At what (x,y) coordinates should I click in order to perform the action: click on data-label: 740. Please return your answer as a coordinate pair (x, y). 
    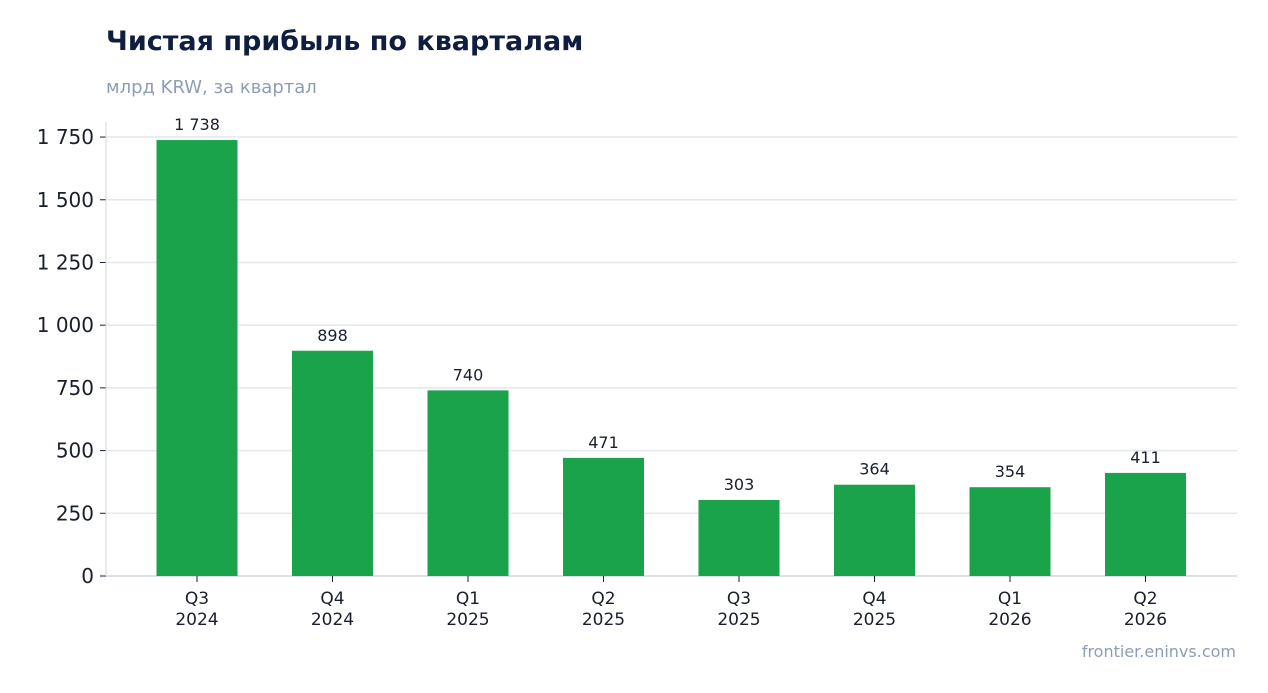
    Looking at the image, I should click on (468, 374).